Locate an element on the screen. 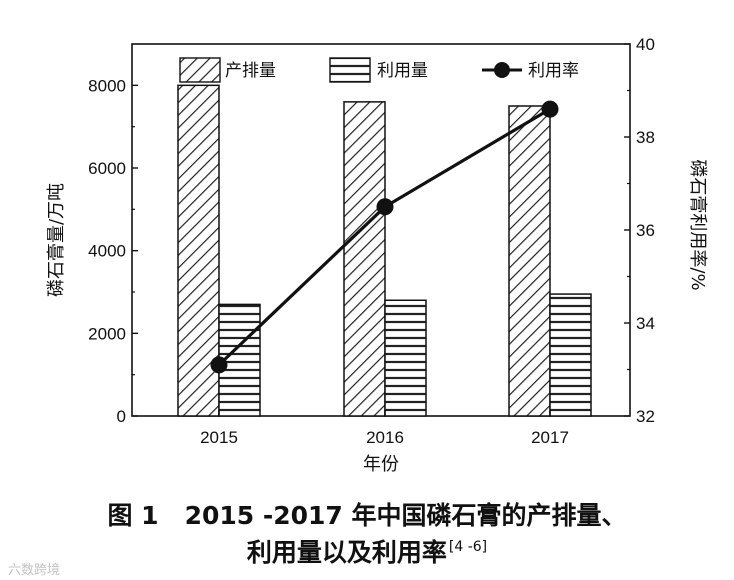 The width and height of the screenshot is (734, 580). x-tick-label-2017: 2017 is located at coordinates (550, 437).